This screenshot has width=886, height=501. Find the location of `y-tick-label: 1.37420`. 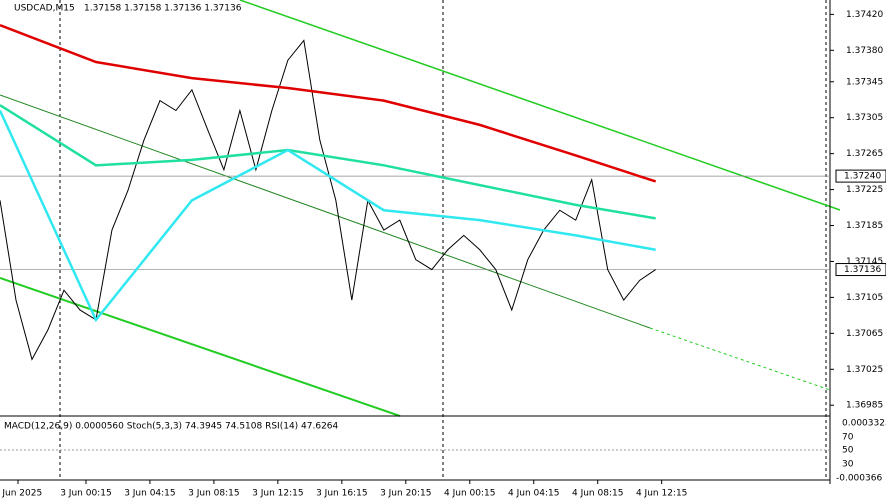

y-tick-label: 1.37420 is located at coordinates (864, 15).